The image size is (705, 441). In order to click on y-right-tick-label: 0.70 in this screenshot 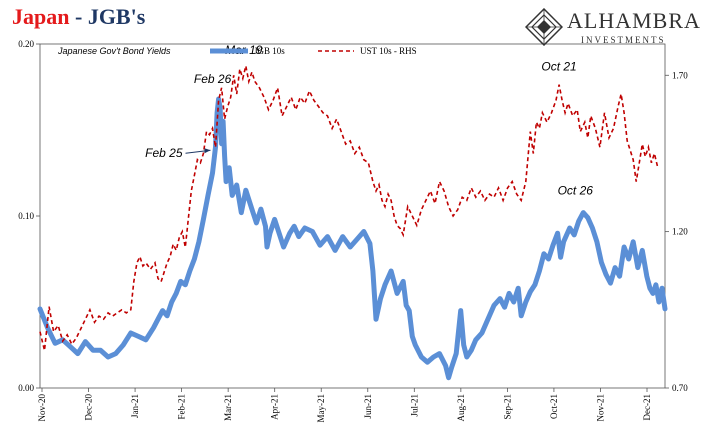, I will do `click(680, 388)`.